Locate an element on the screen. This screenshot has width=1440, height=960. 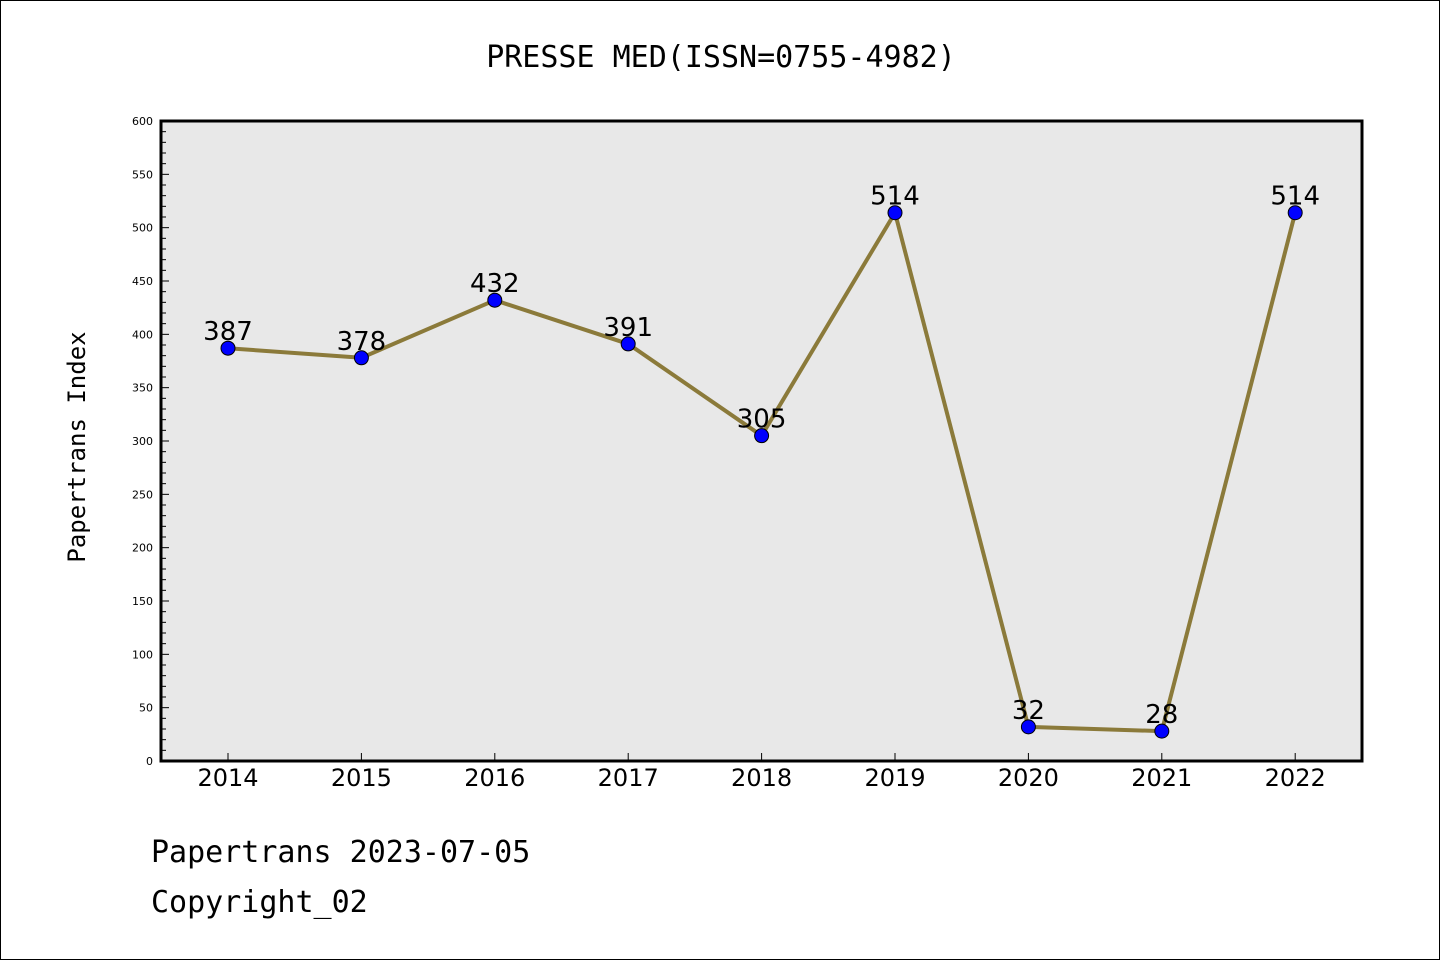
y-tick-label: 250 is located at coordinates (142, 494).